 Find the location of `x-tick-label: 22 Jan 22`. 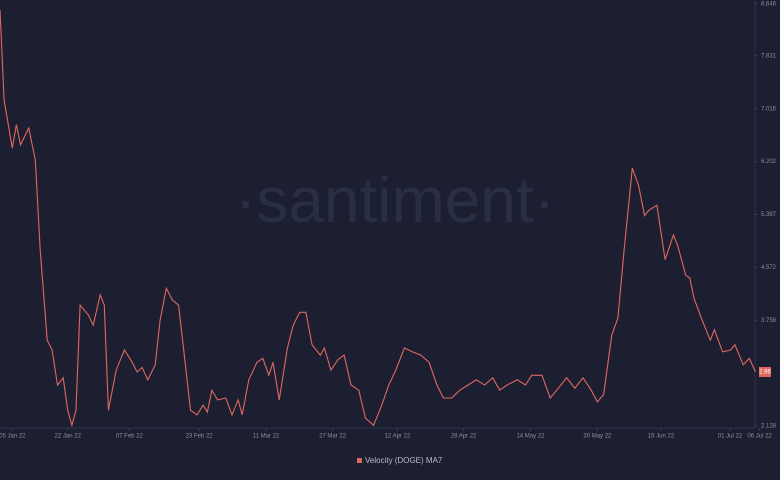

x-tick-label: 22 Jan 22 is located at coordinates (68, 437).